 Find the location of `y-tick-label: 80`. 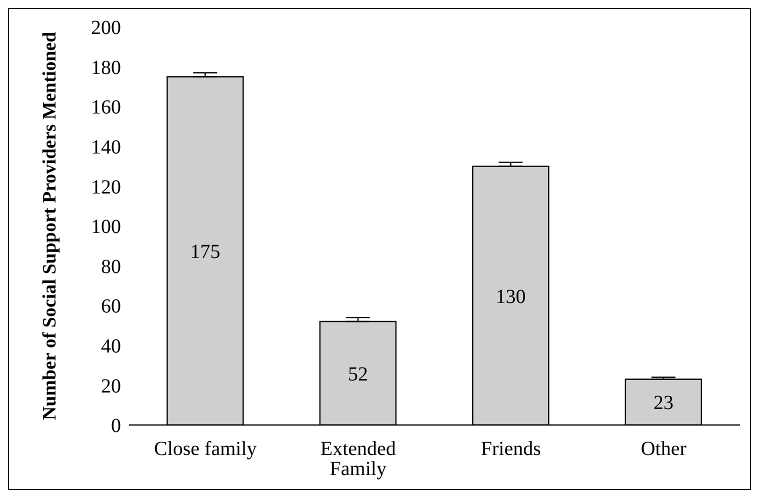

y-tick-label: 80 is located at coordinates (111, 267).